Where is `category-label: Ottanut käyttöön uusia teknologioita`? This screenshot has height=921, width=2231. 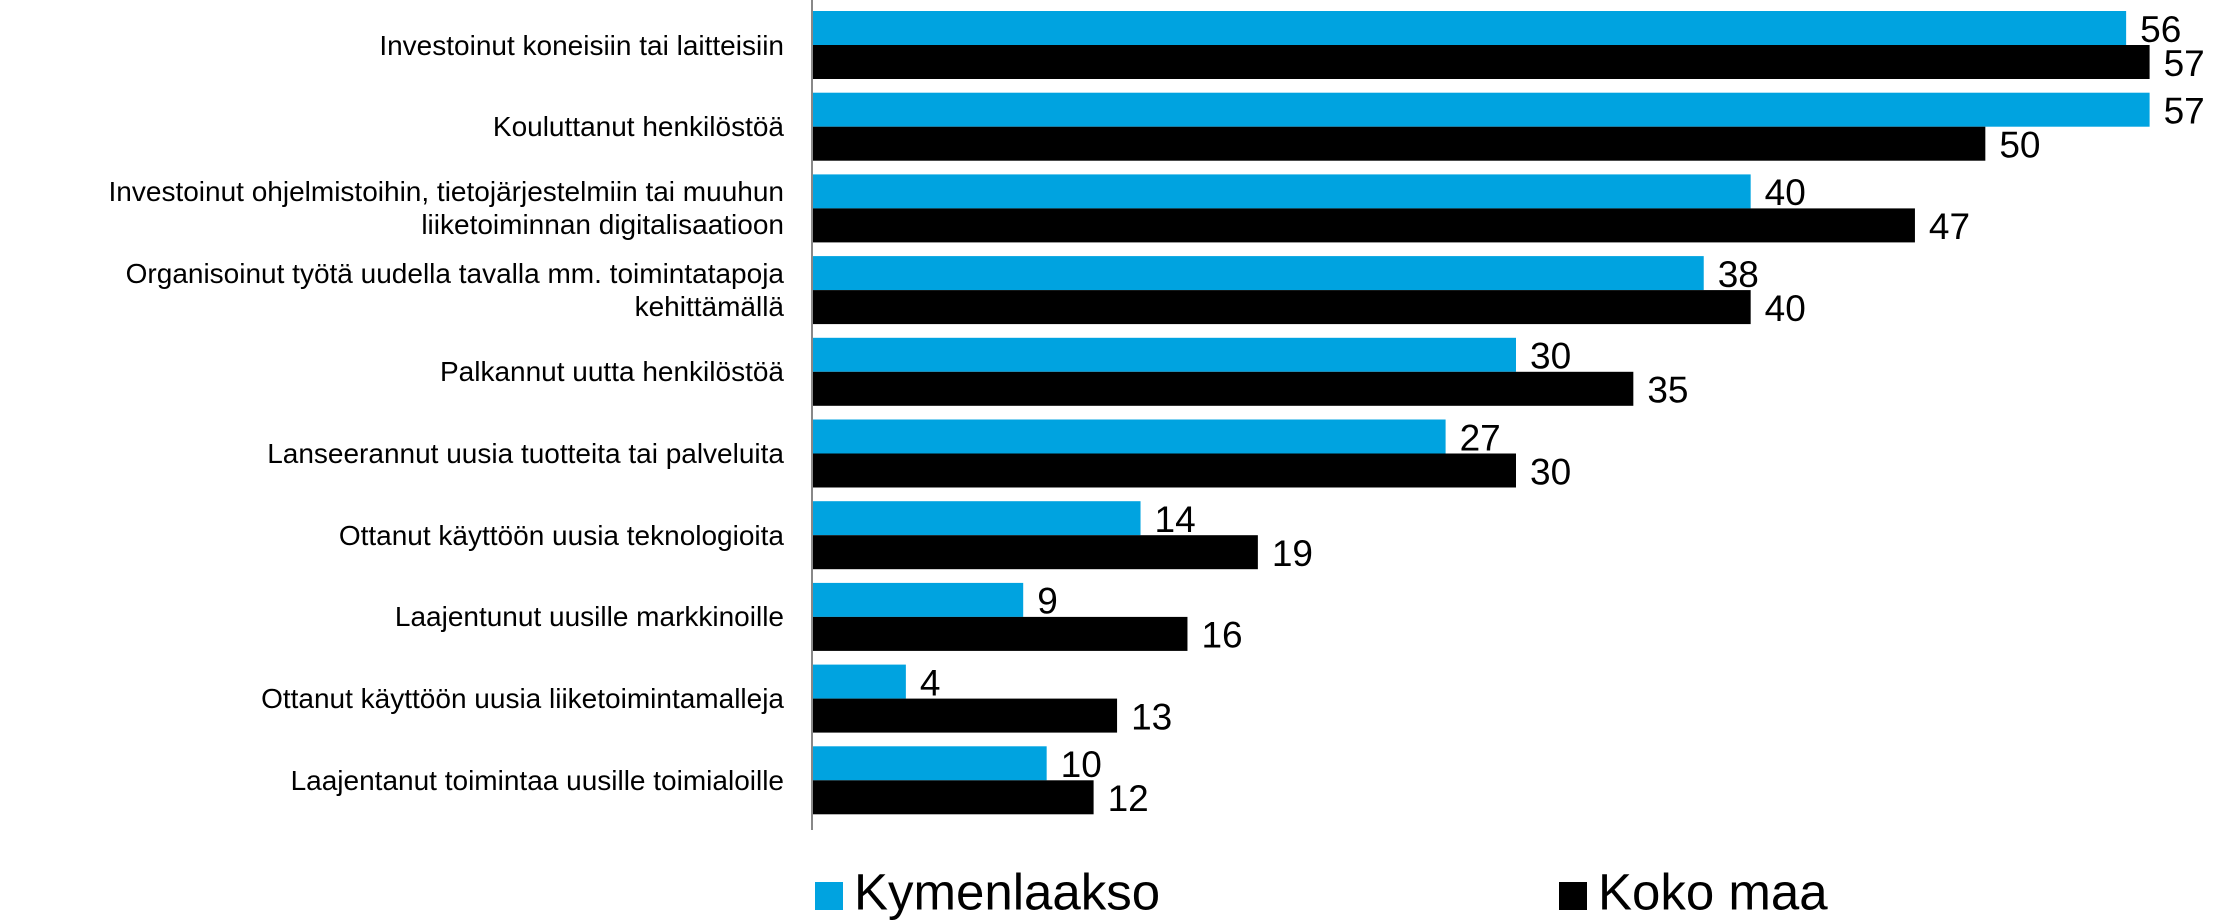 category-label: Ottanut käyttöön uusia teknologioita is located at coordinates (561, 535).